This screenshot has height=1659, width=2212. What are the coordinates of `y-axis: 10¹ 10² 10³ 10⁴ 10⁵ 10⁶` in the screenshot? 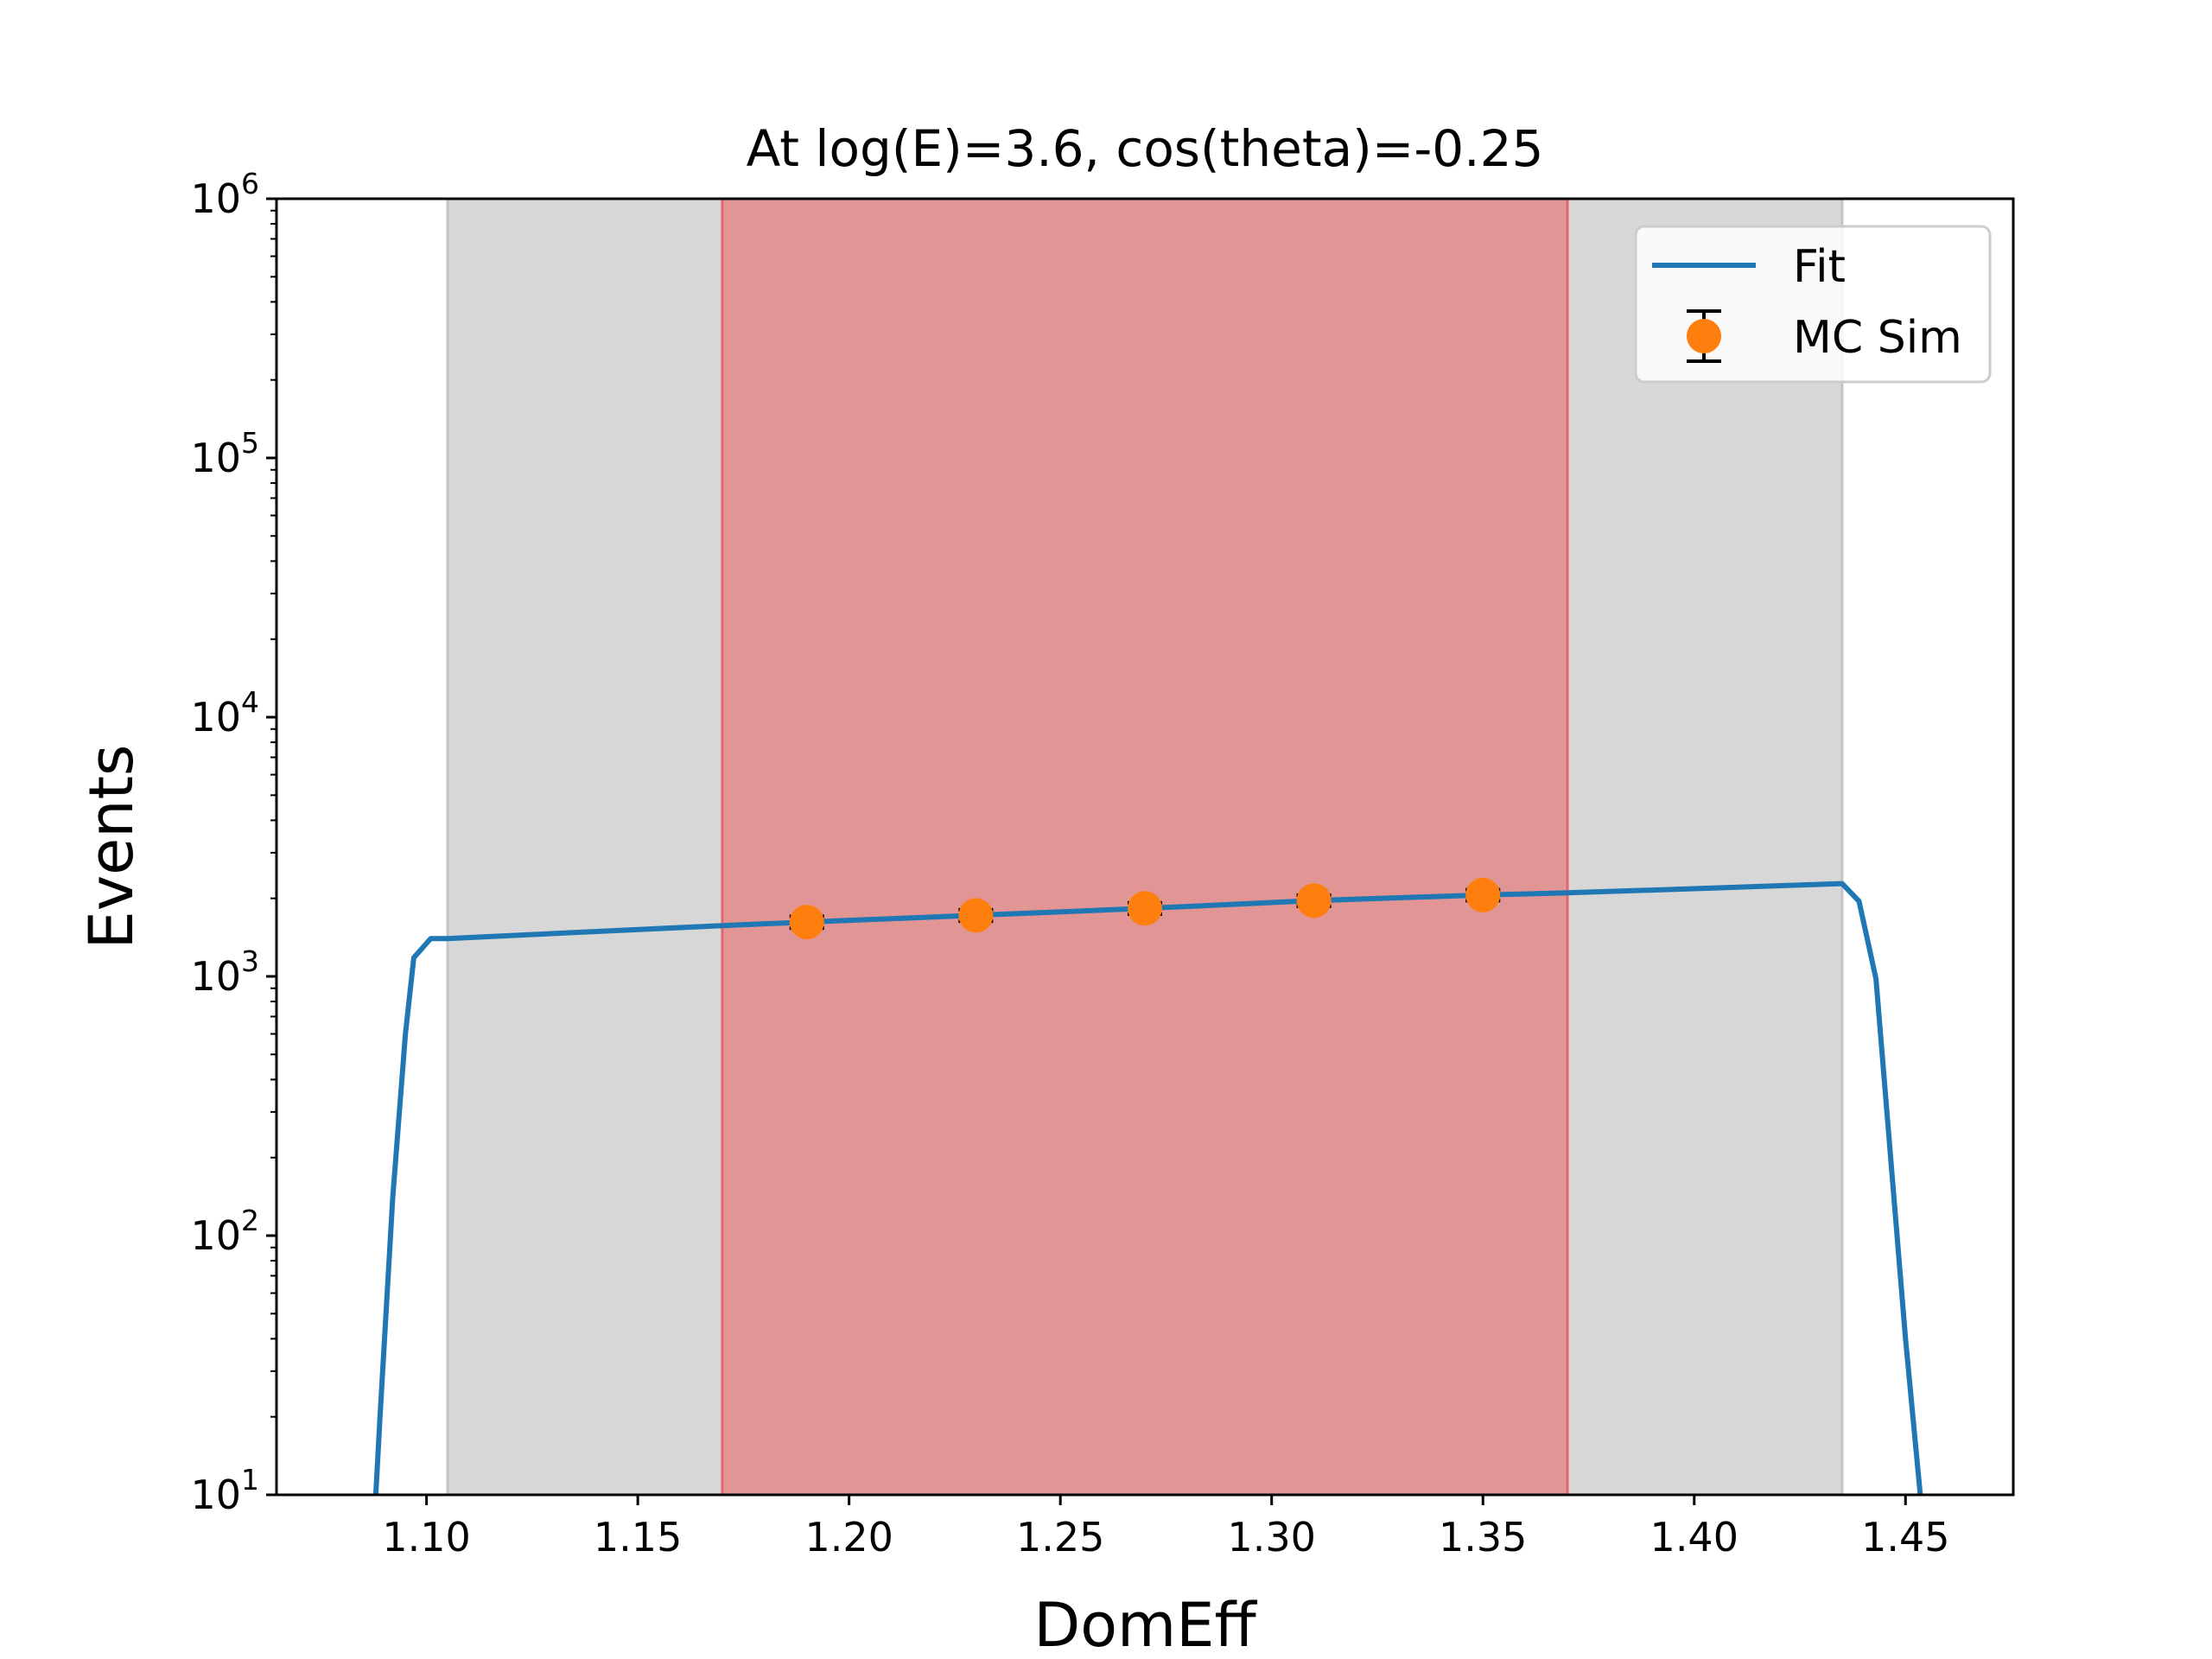 It's located at (233, 842).